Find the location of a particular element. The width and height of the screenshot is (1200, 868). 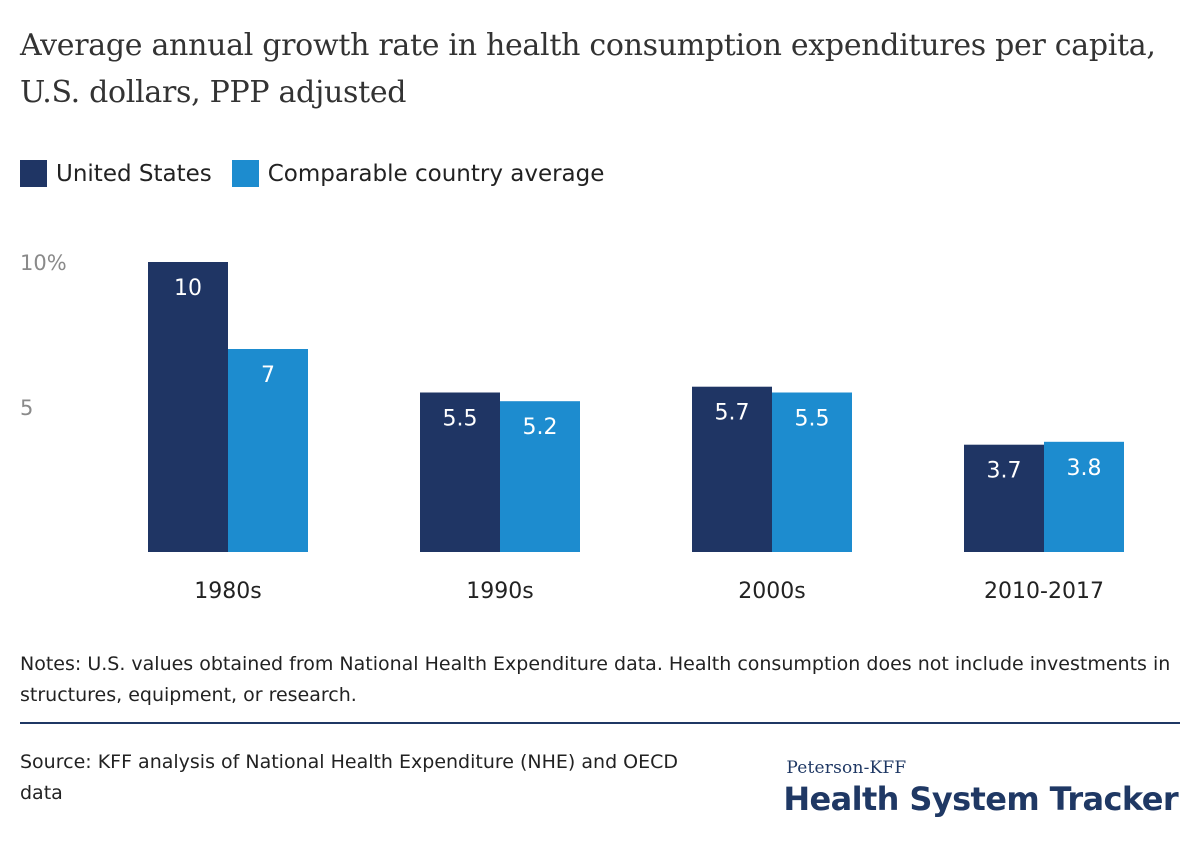

bar-united-states-1980s is located at coordinates (188, 407).